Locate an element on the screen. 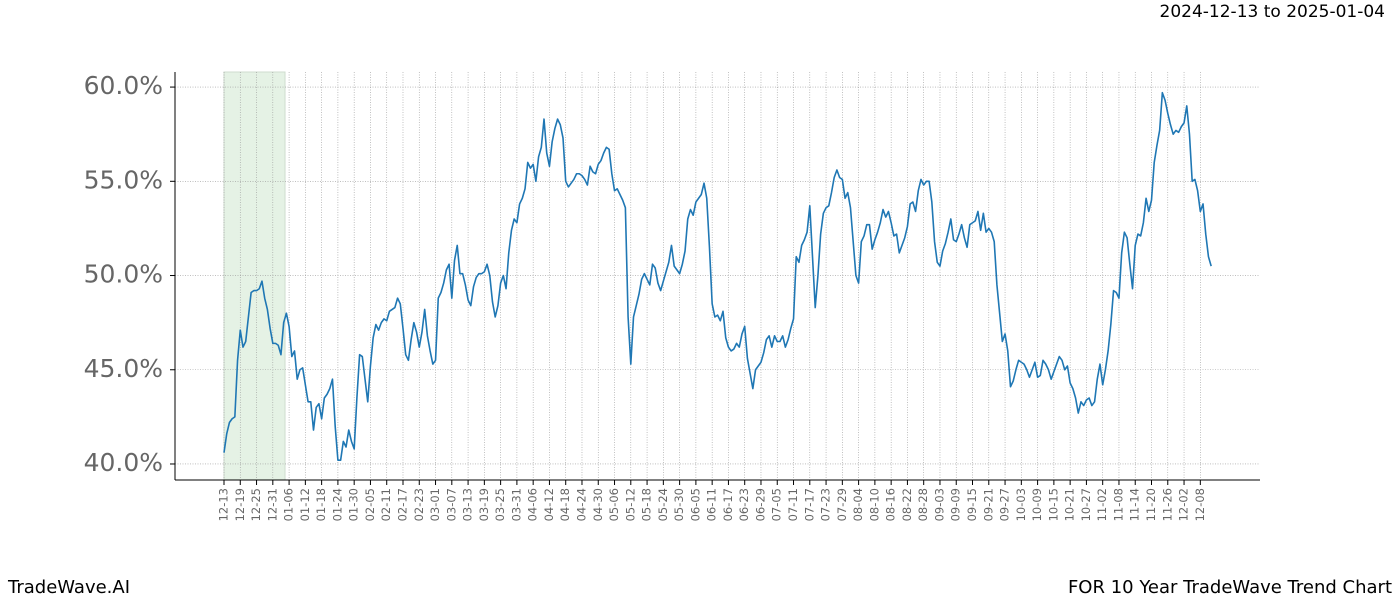 The image size is (1400, 600). x-tick-label: 03-07 is located at coordinates (451, 504).